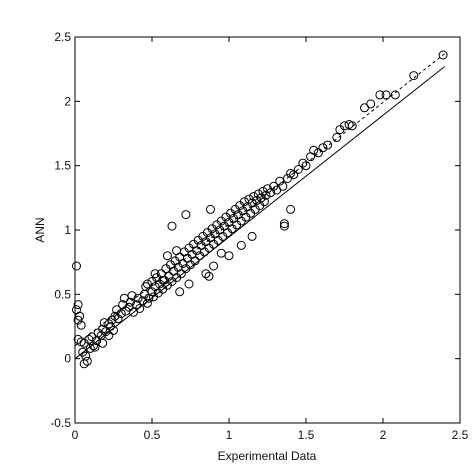 The width and height of the screenshot is (474, 474). Describe the element at coordinates (152, 435) in the screenshot. I see `x-tick-label: 0.5` at that location.